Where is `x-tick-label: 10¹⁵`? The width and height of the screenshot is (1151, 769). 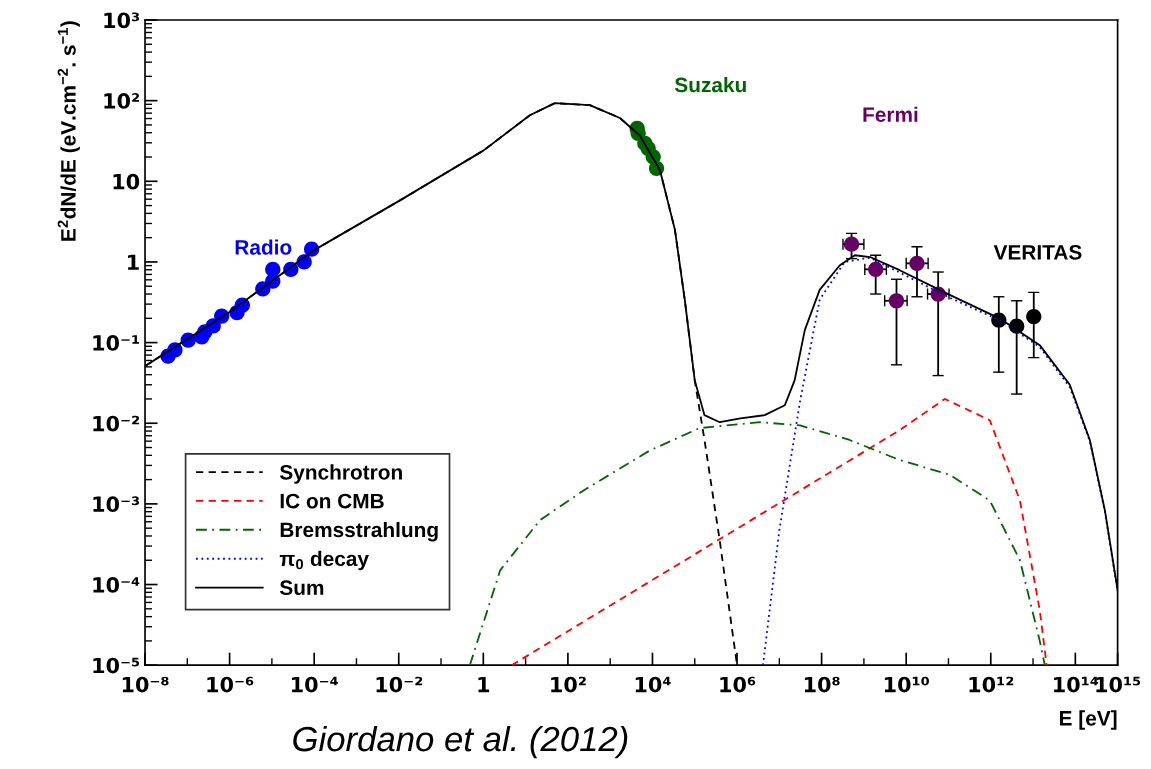
x-tick-label: 10¹⁵ is located at coordinates (1118, 684).